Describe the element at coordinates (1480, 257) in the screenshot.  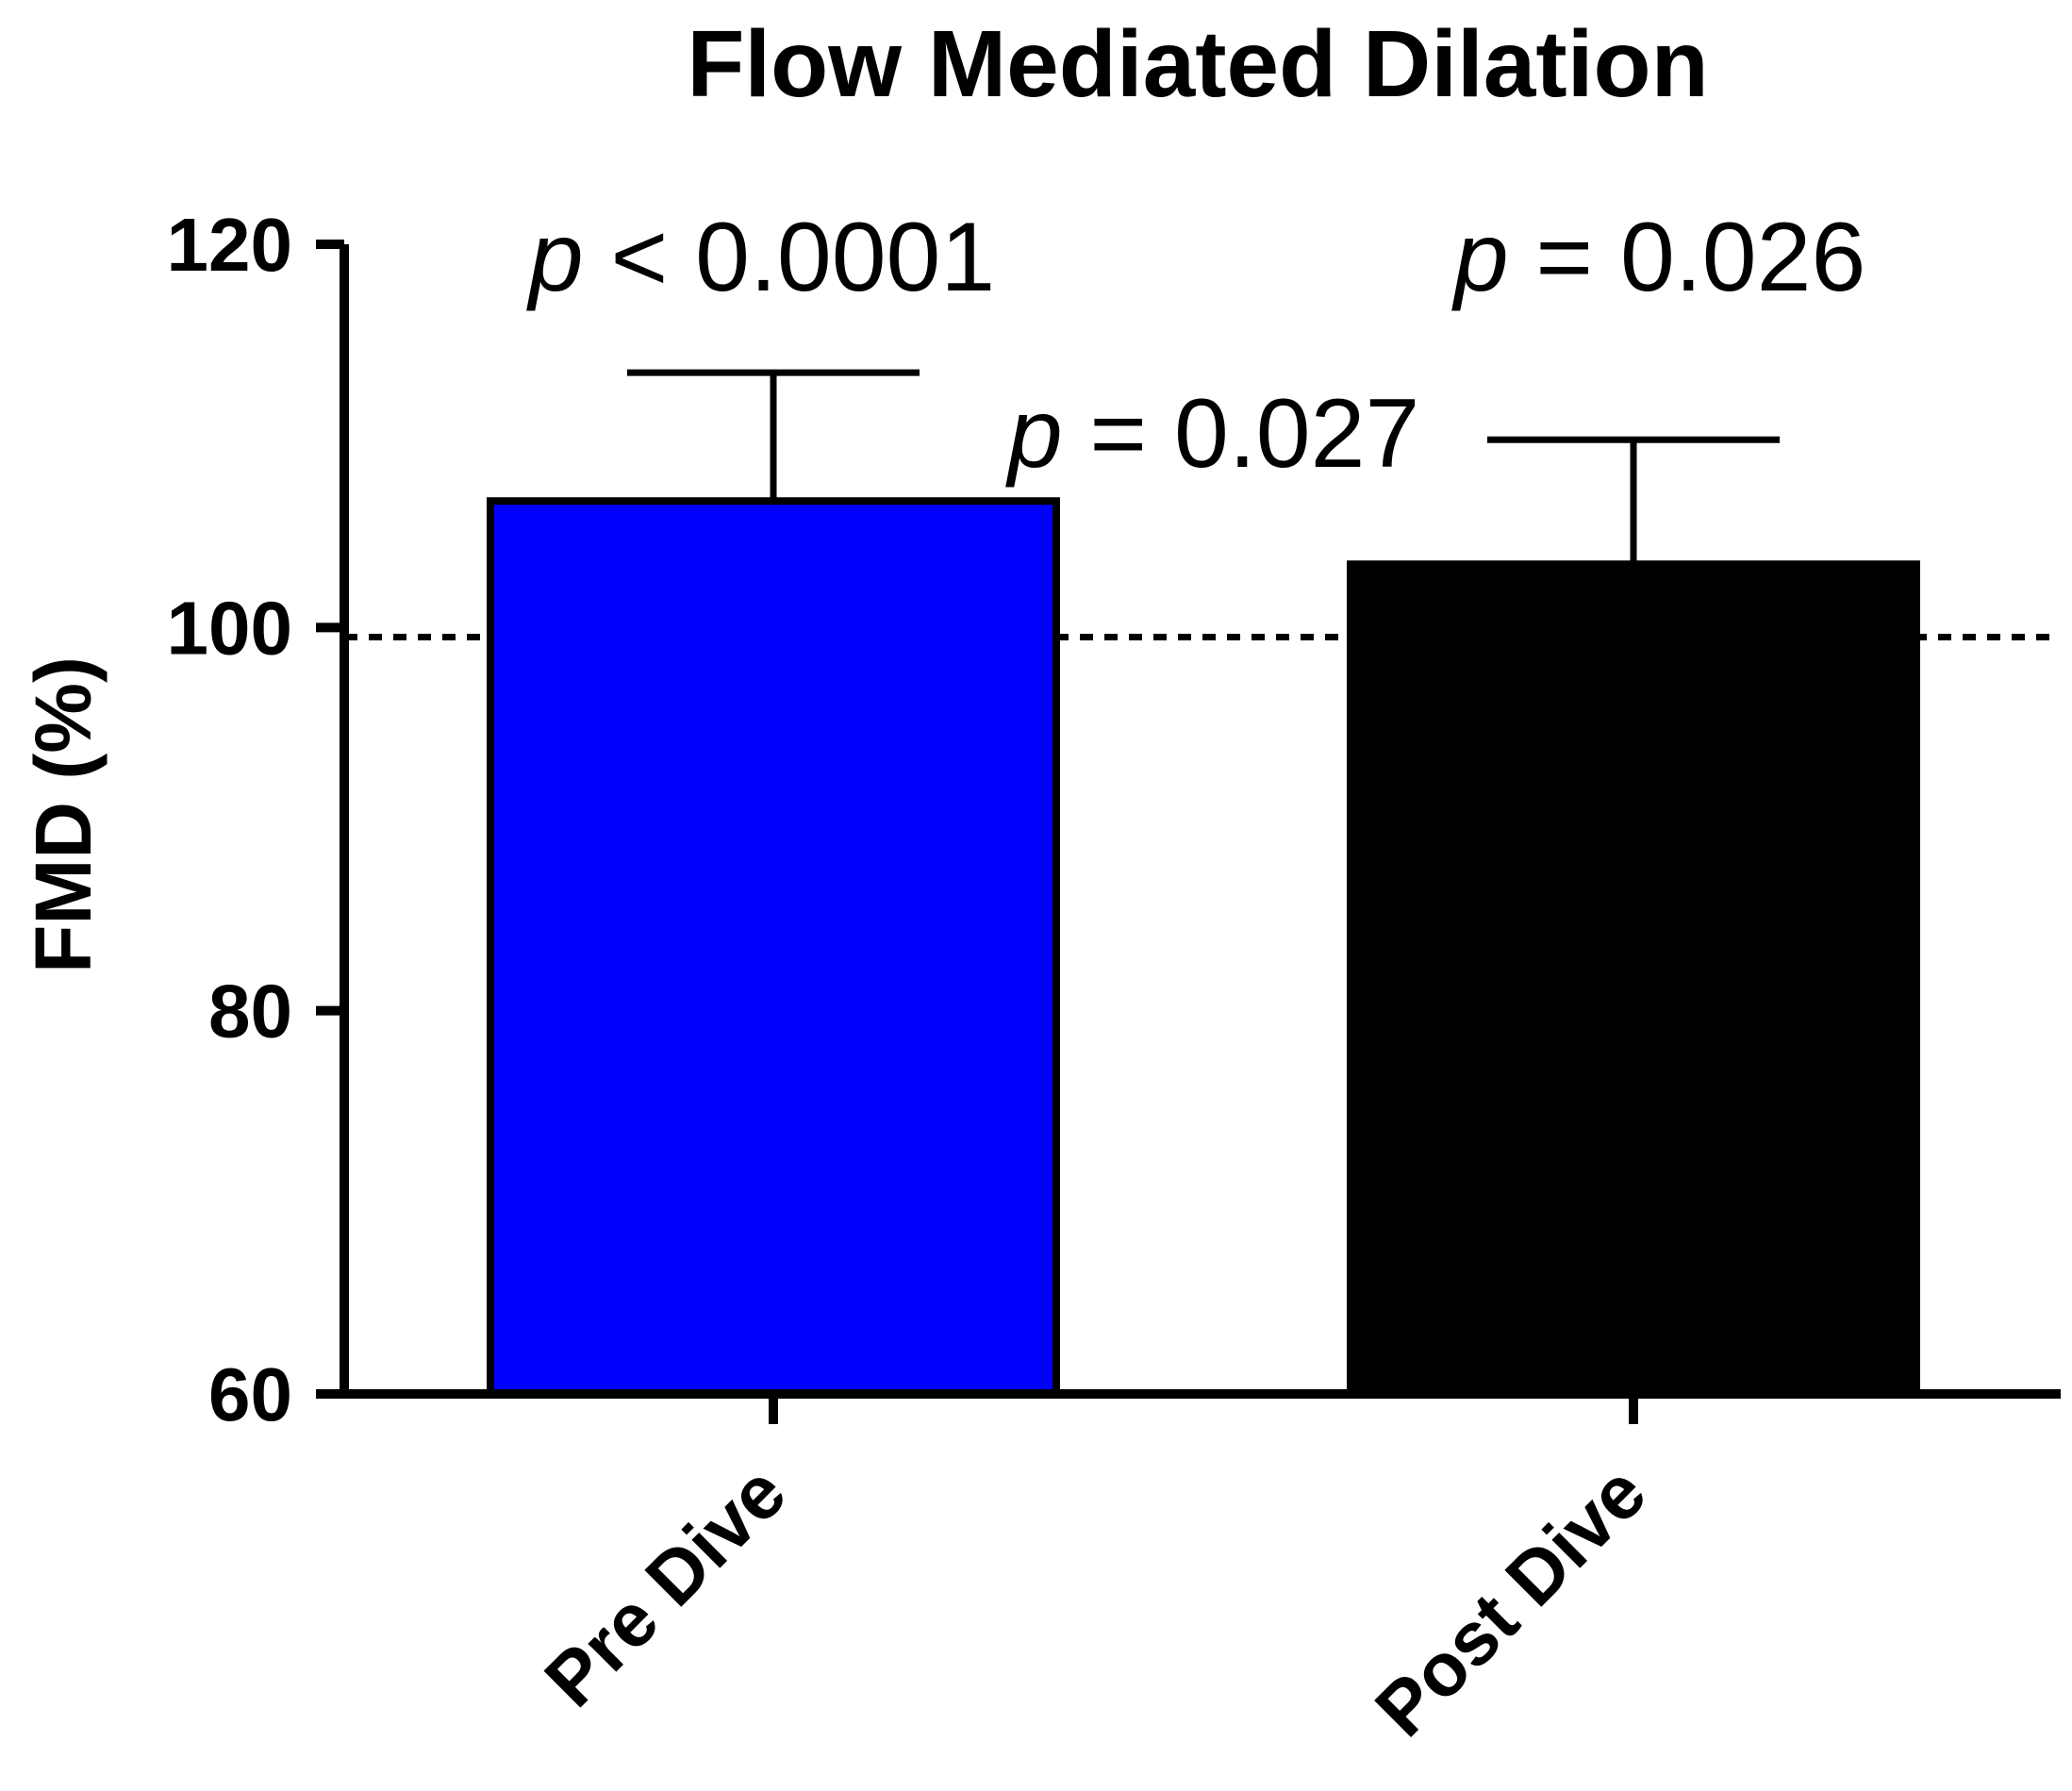
I see `p-value-post-dive-symbol: p` at that location.